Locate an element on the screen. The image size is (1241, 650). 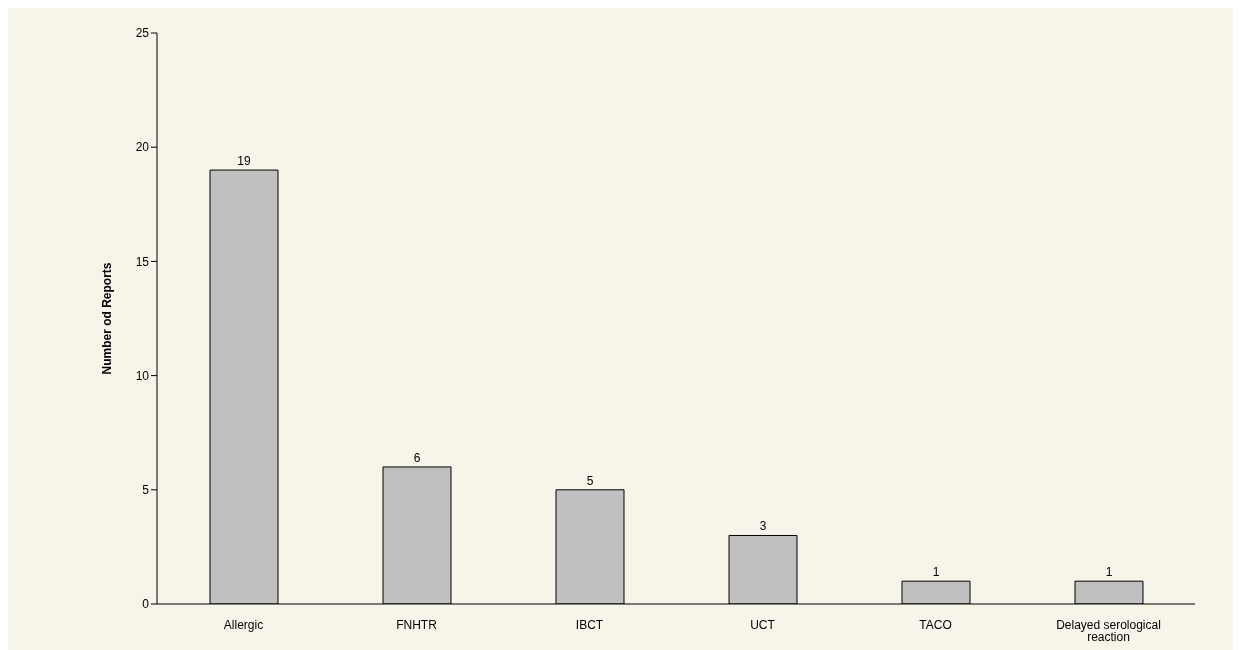
x-tick-label: TACO is located at coordinates (935, 624).